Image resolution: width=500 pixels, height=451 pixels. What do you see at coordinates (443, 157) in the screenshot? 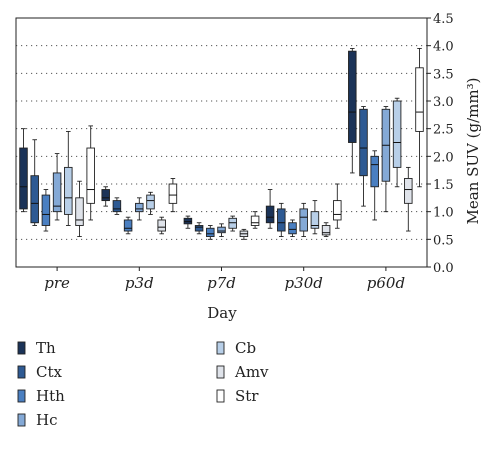
I see `y-tick-label: 2.0` at bounding box center [443, 157].